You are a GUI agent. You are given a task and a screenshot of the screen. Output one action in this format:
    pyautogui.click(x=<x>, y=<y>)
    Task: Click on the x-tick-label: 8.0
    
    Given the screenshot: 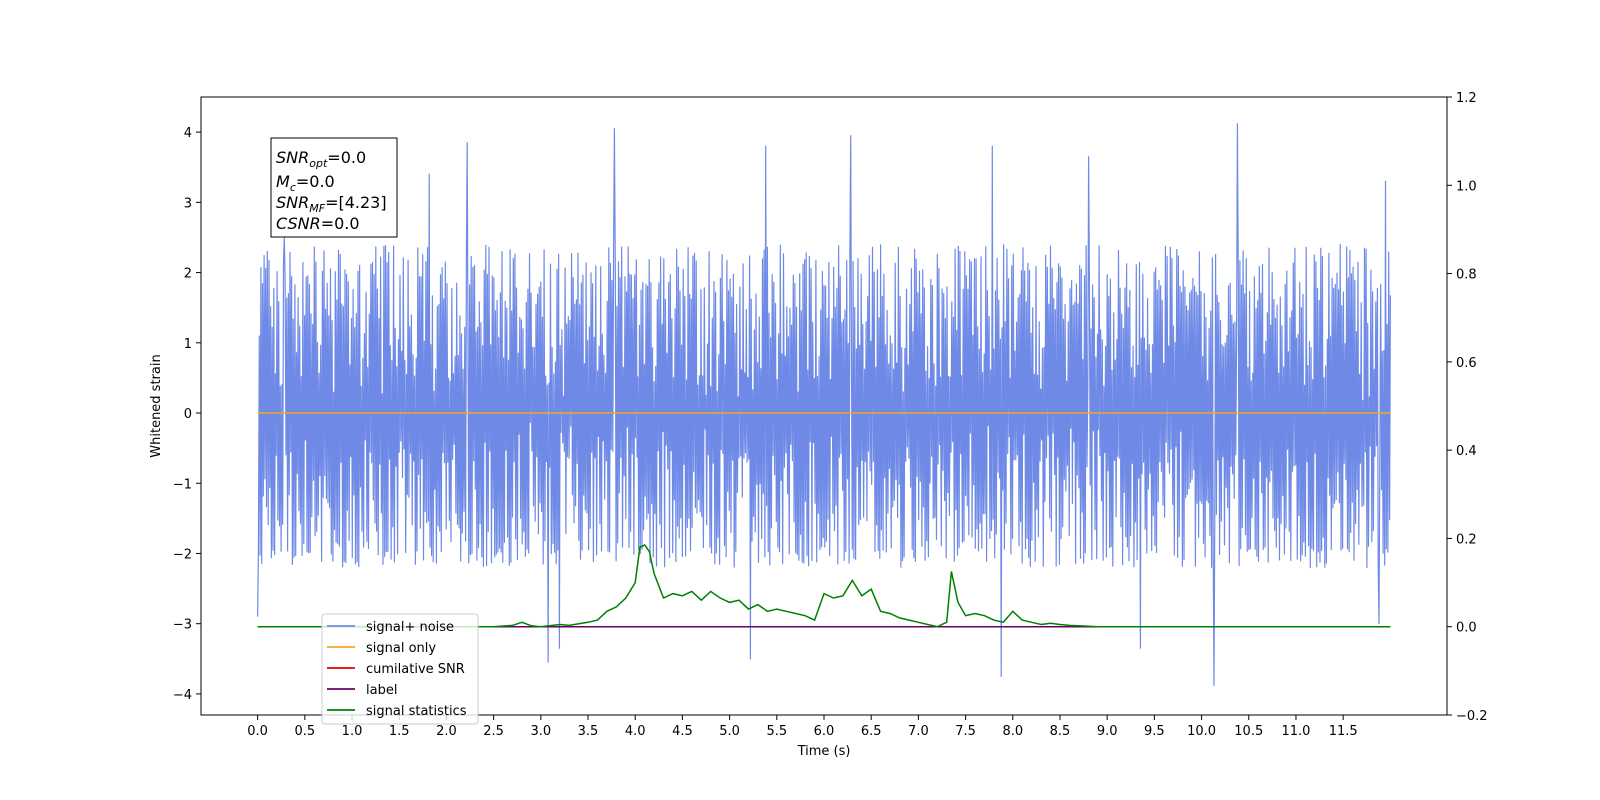 What is the action you would take?
    pyautogui.click(x=1012, y=731)
    